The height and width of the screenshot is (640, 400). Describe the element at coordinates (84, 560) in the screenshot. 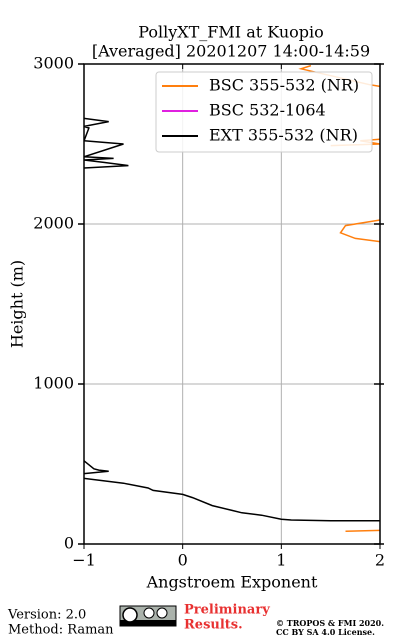

I see `x-tick-label: −1` at that location.